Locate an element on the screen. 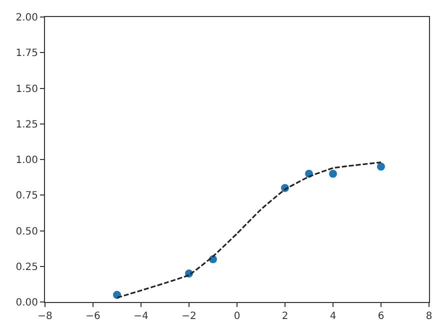  x-tick-label: 0 is located at coordinates (237, 316).